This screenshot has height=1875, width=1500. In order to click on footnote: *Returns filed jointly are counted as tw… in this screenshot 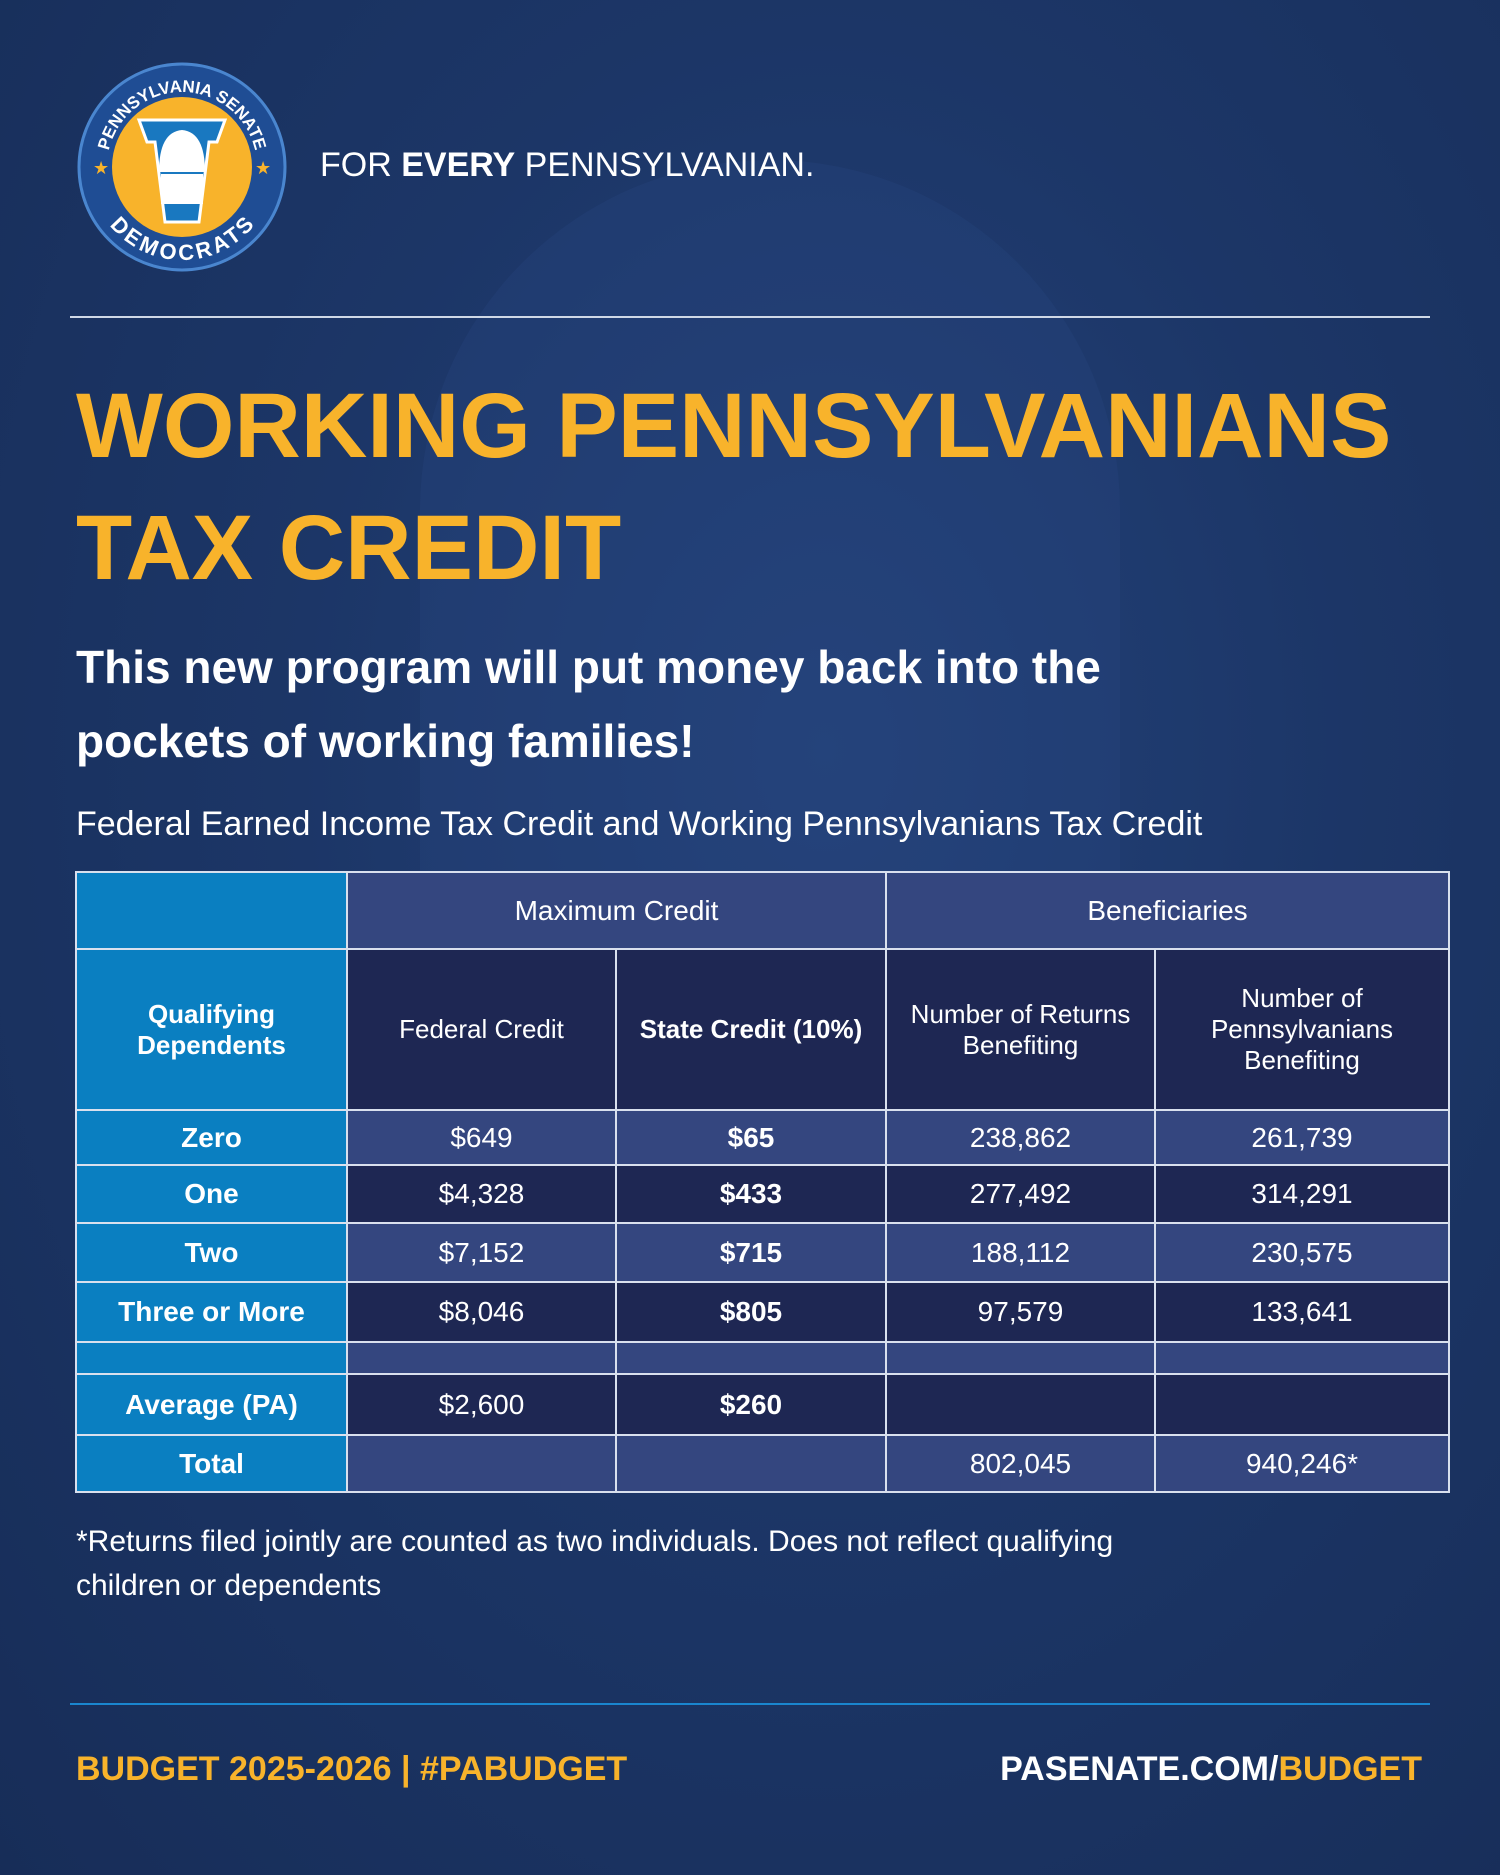, I will do `click(595, 1563)`.